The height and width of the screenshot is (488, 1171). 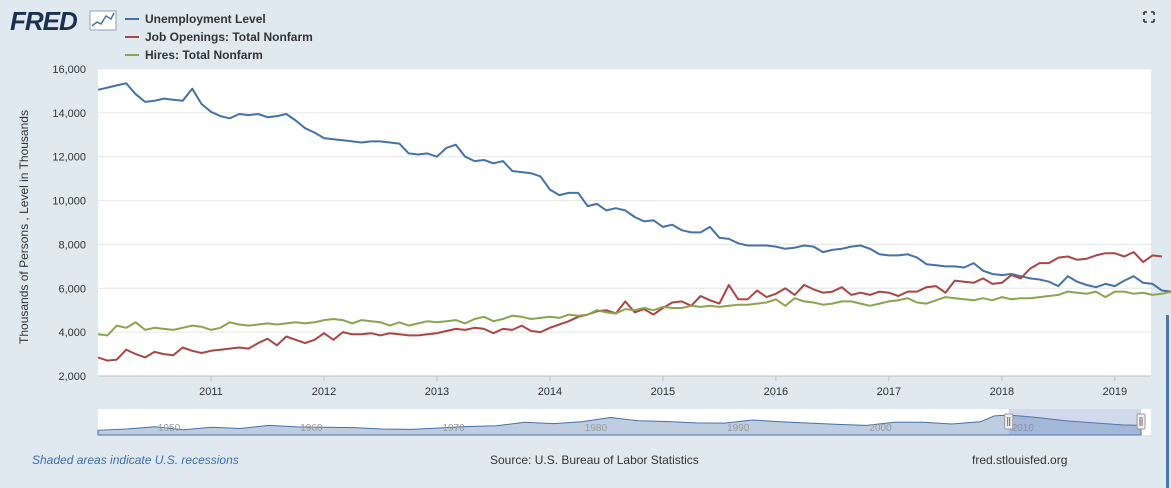 What do you see at coordinates (72, 245) in the screenshot?
I see `y-tick-label: 8,000` at bounding box center [72, 245].